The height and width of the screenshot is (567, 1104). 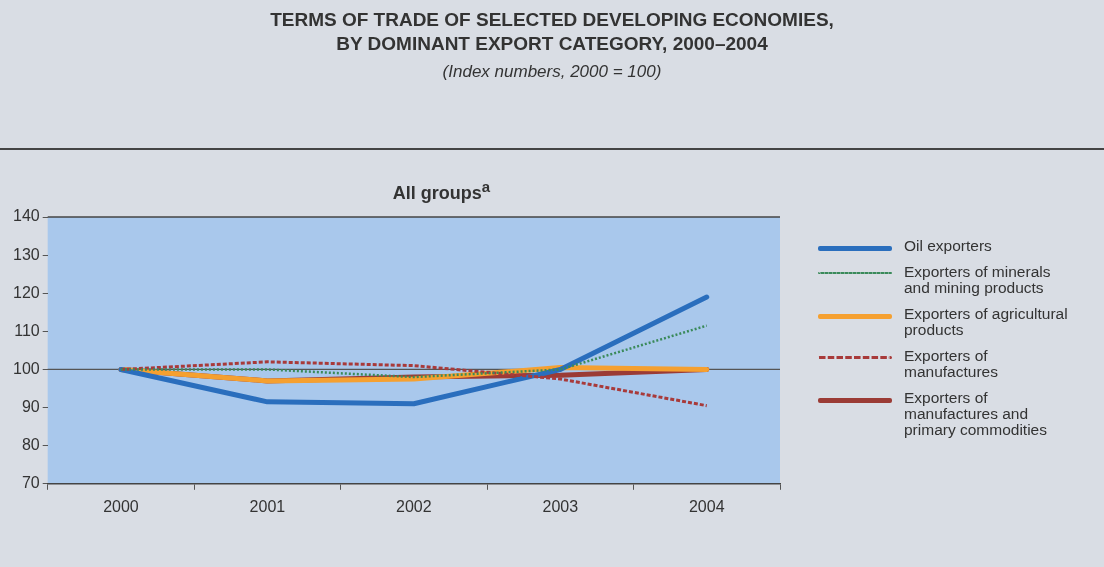 What do you see at coordinates (26, 292) in the screenshot?
I see `y-tick-label: 120` at bounding box center [26, 292].